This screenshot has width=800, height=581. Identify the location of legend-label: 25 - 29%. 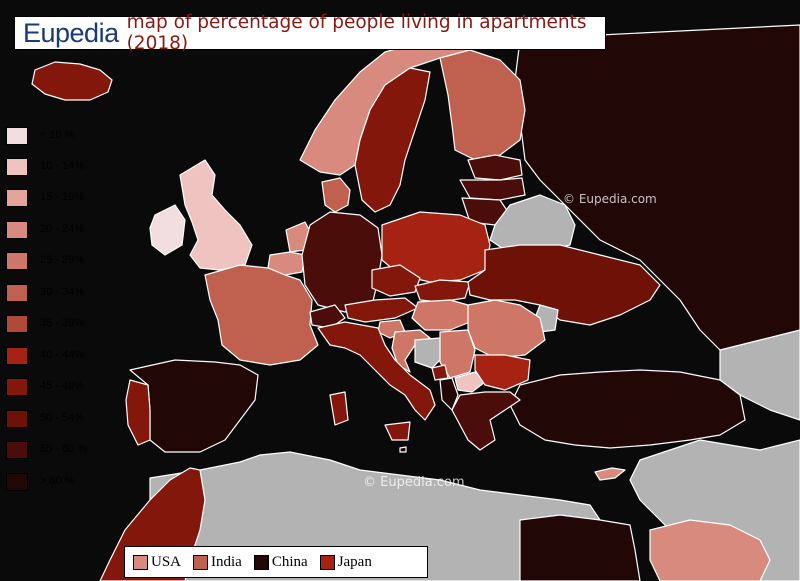
(62, 260).